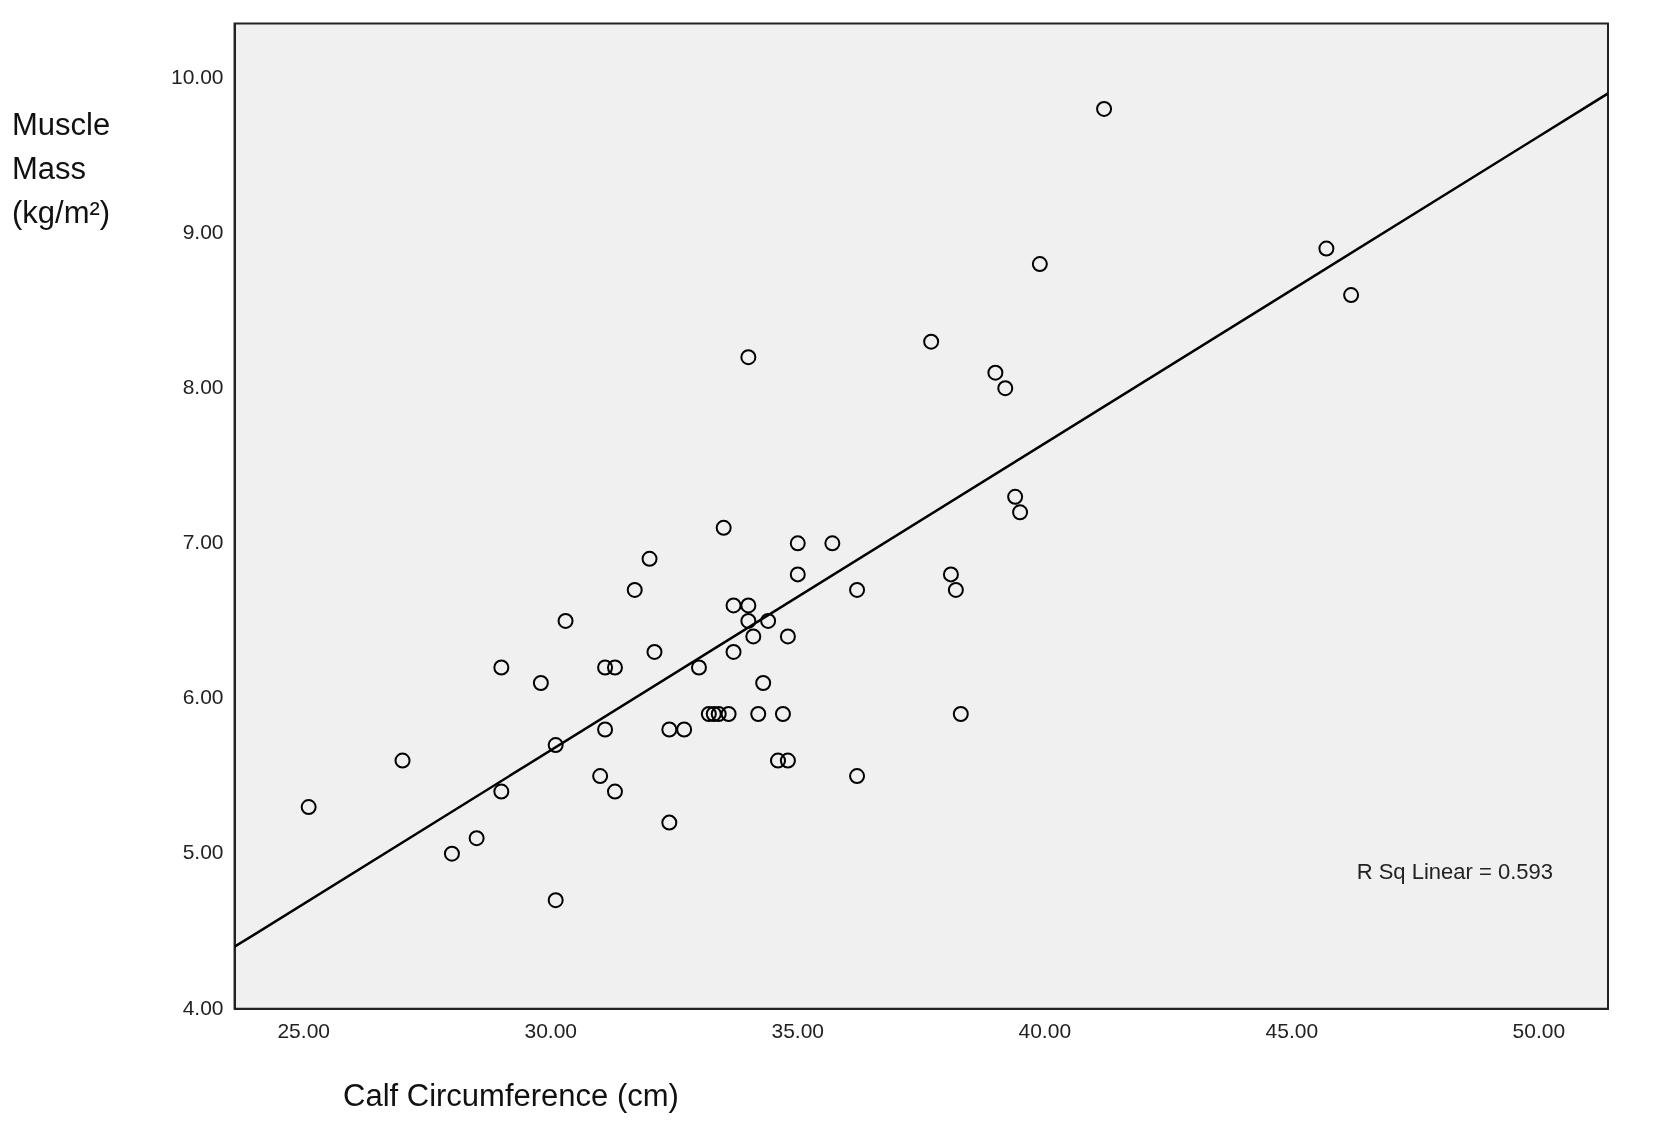  What do you see at coordinates (203, 542) in the screenshot?
I see `y-tick-label: 7.00` at bounding box center [203, 542].